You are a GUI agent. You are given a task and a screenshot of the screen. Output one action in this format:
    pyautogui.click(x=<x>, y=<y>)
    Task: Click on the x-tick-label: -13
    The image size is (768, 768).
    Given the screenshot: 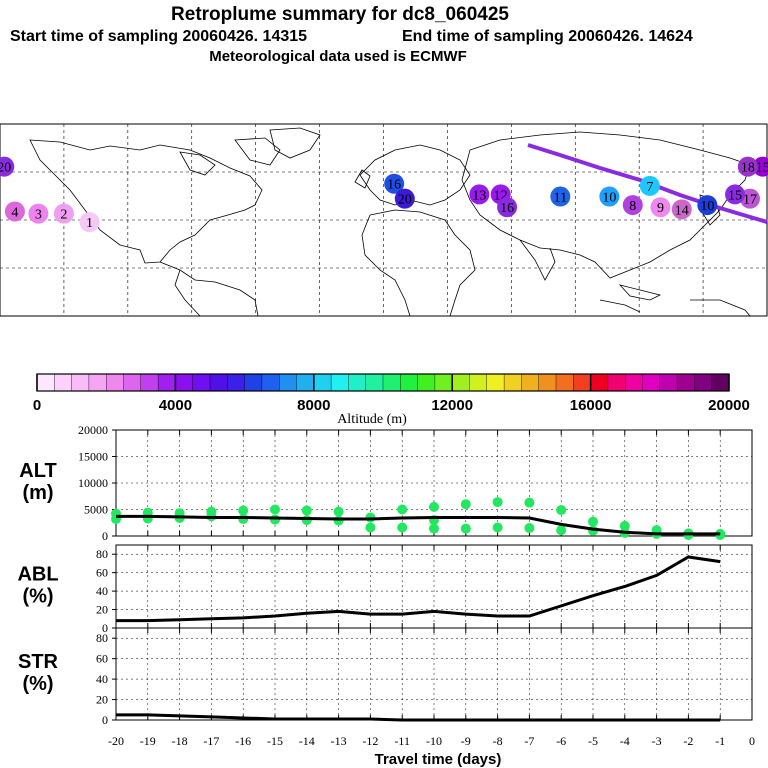 What is the action you would take?
    pyautogui.click(x=339, y=741)
    